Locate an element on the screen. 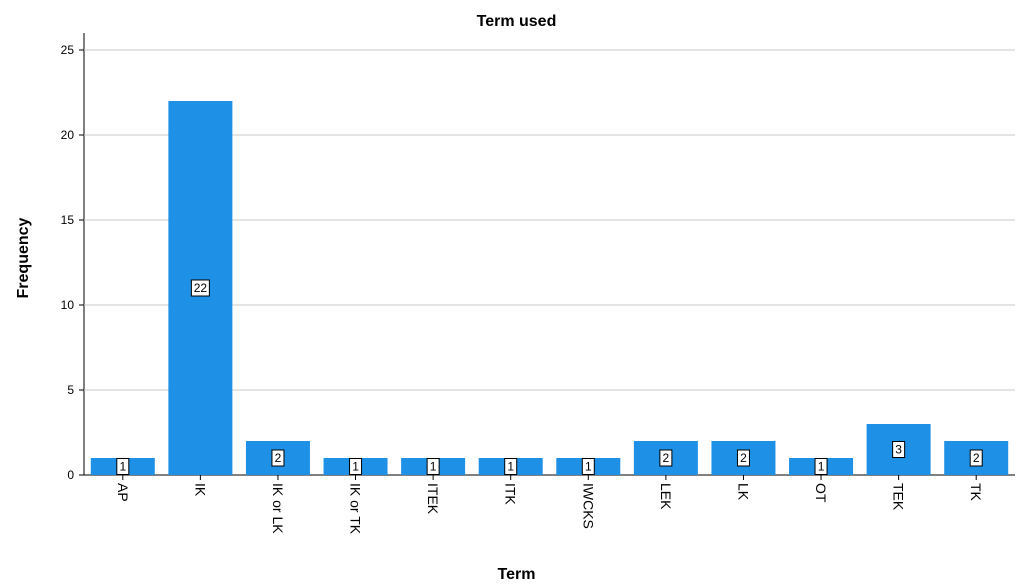 The height and width of the screenshot is (586, 1033). y-tick-label: 10 is located at coordinates (68, 305).